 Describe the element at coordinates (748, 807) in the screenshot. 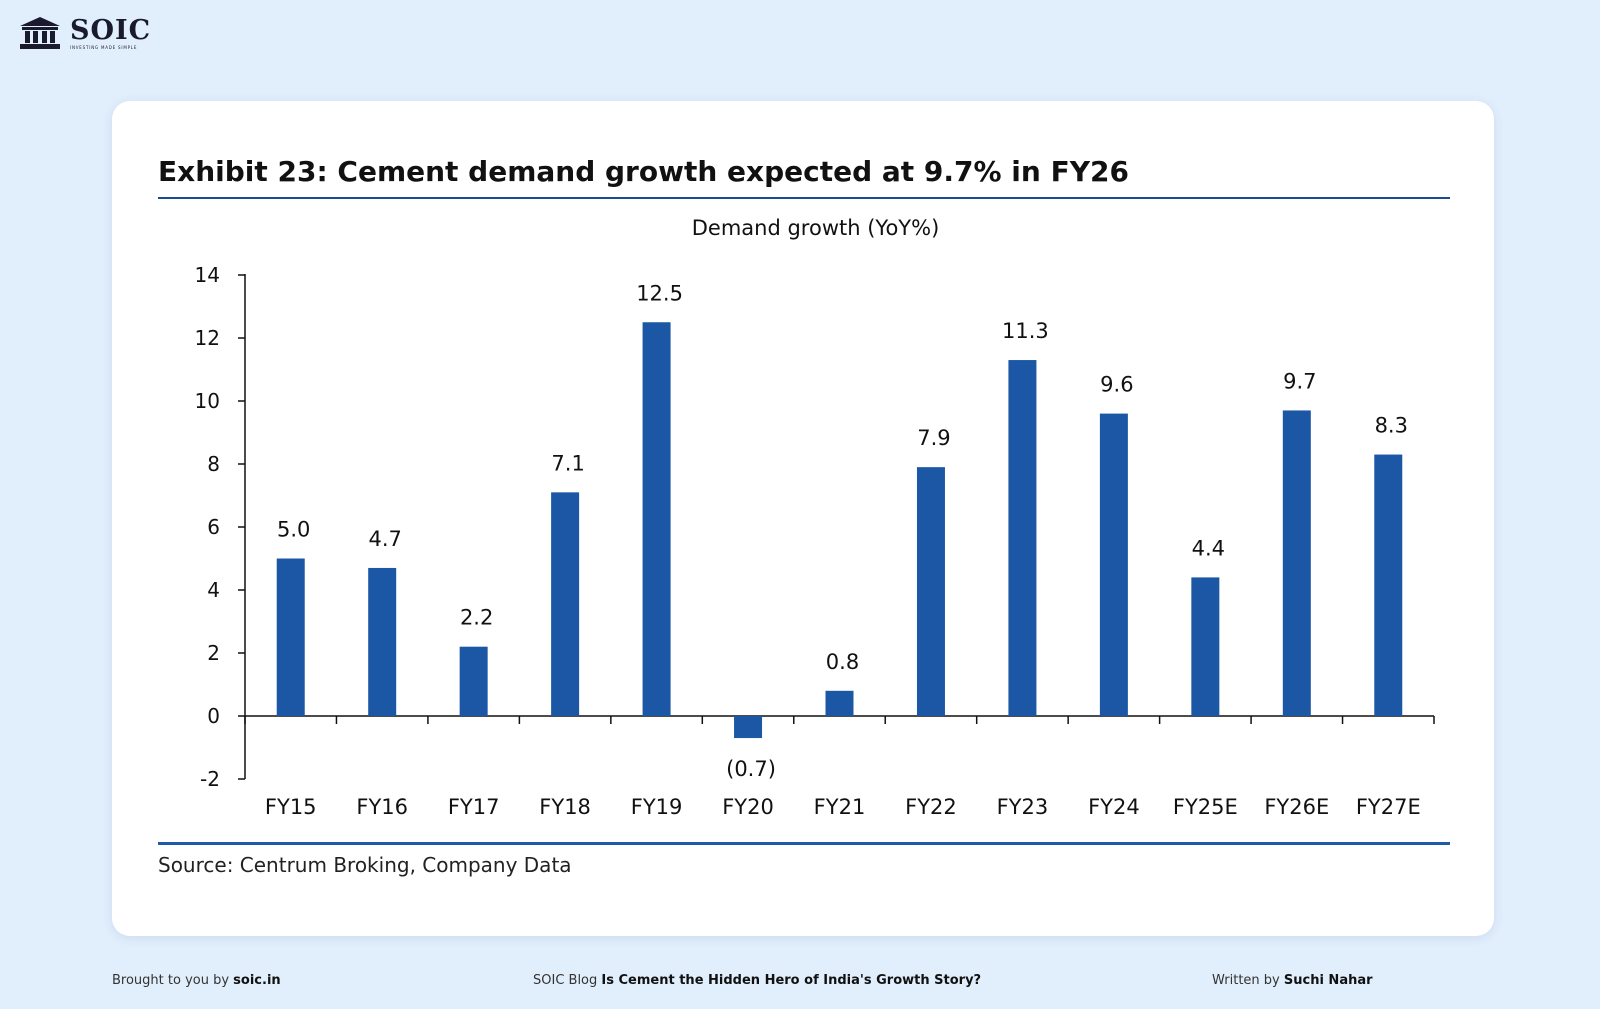

I see `x-tick-label: FY20` at that location.